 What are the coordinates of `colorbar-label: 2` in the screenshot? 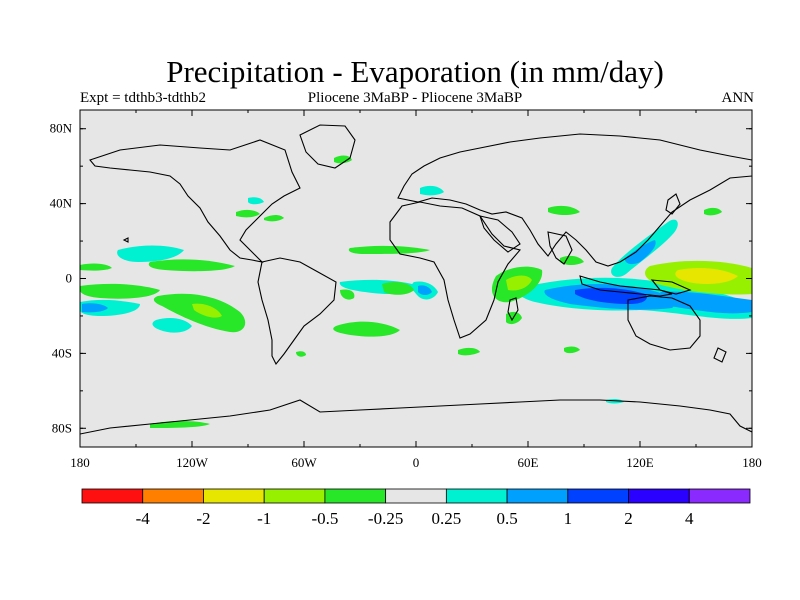 It's located at (628, 518).